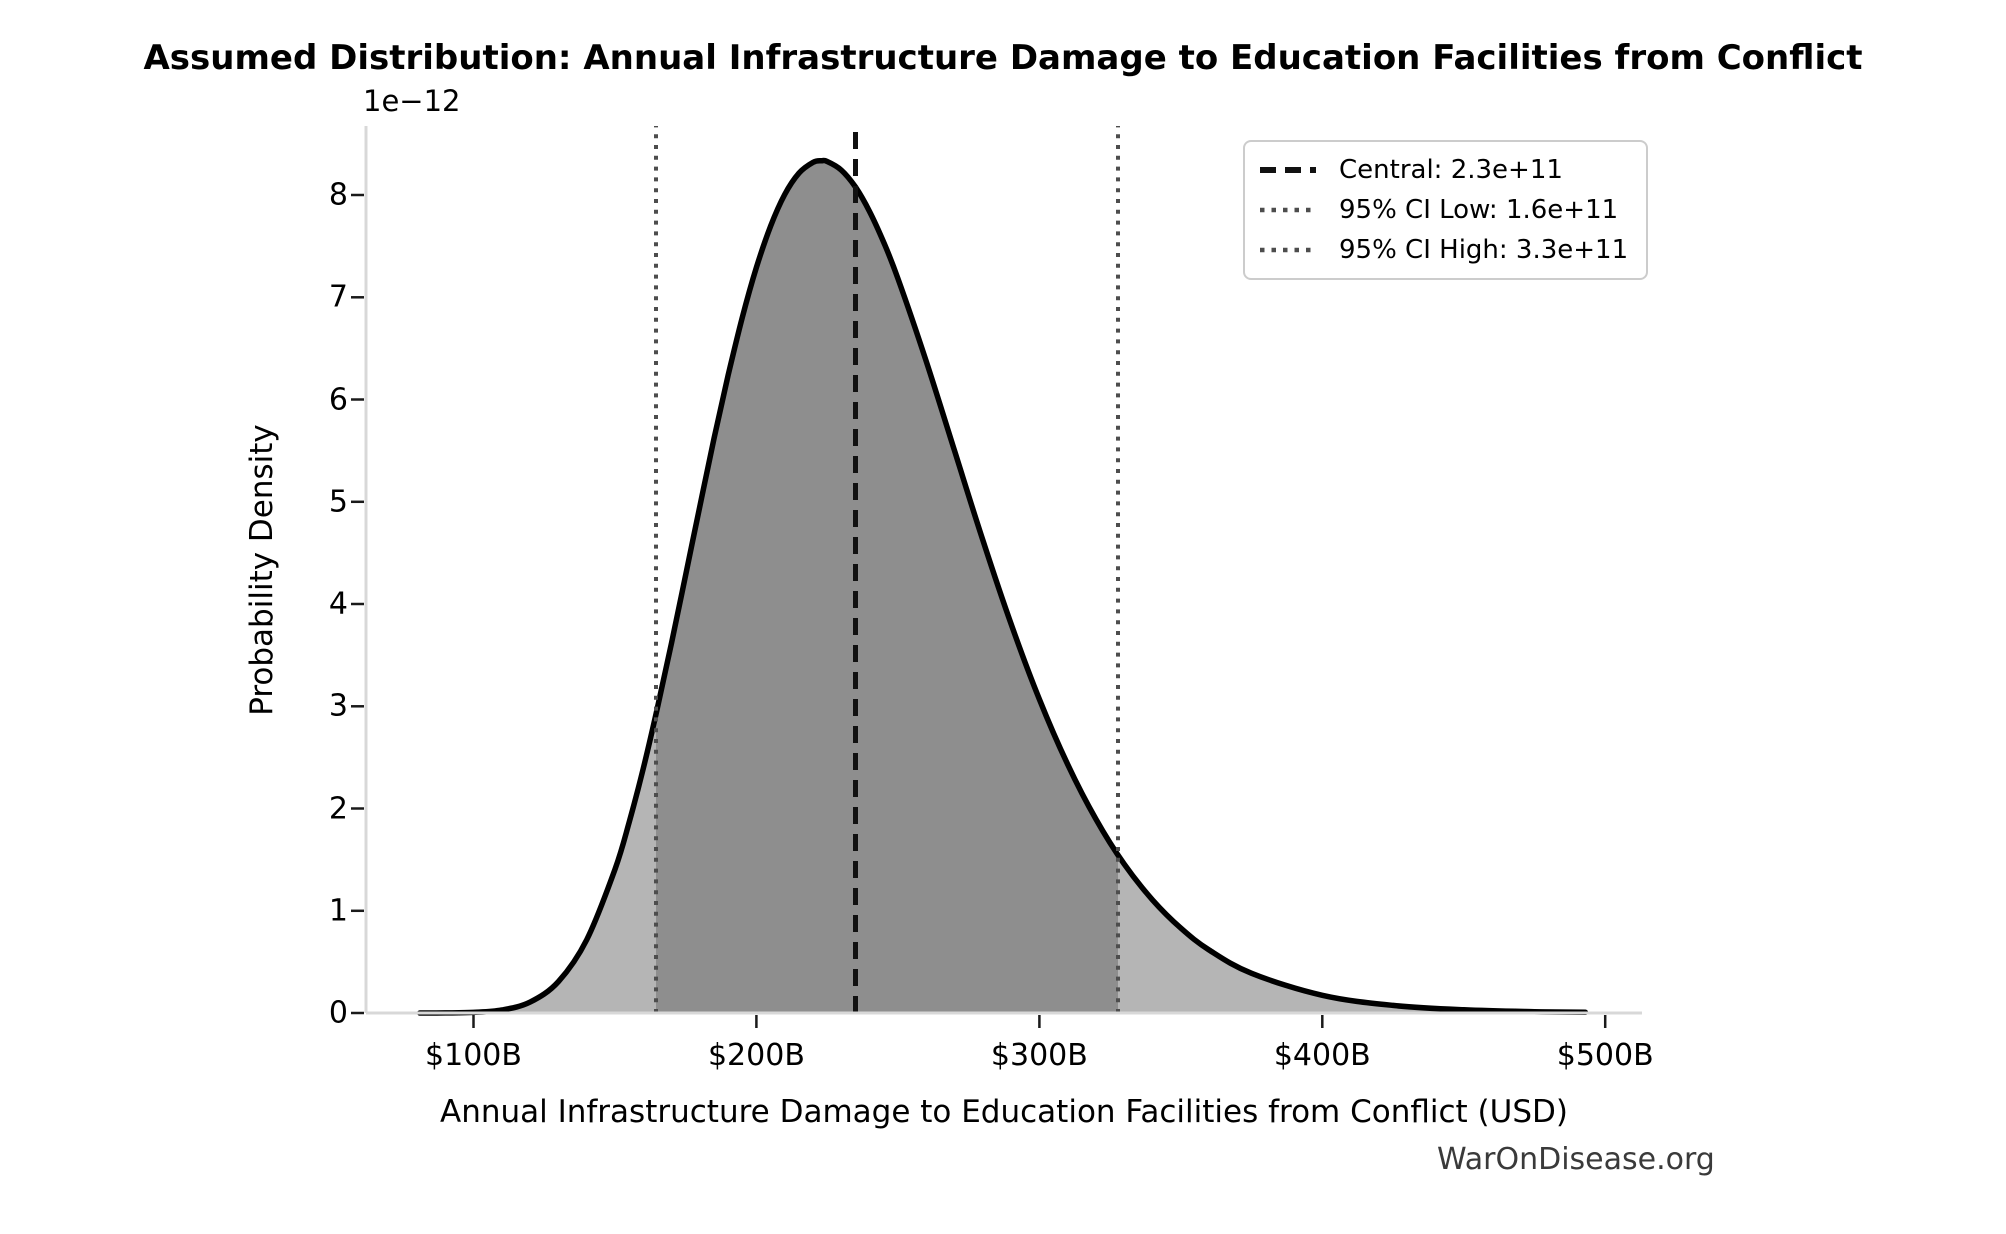 The height and width of the screenshot is (1234, 2006). Describe the element at coordinates (473, 1055) in the screenshot. I see `x-tick-label: $100B` at that location.